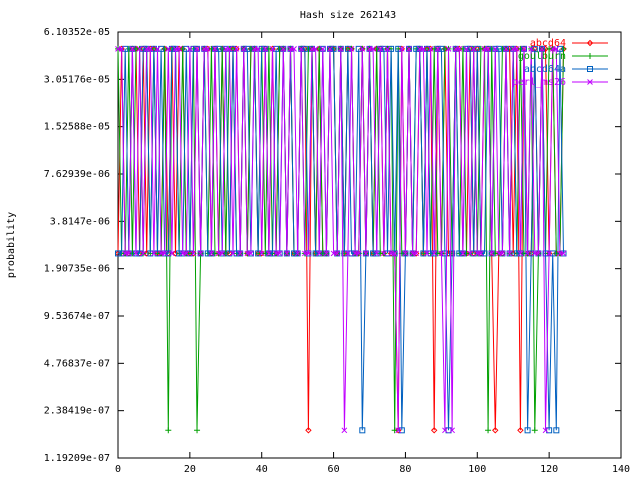 This screenshot has height=480, width=640. Describe the element at coordinates (348, 15) in the screenshot. I see `chart-title: Hash size 262143` at that location.